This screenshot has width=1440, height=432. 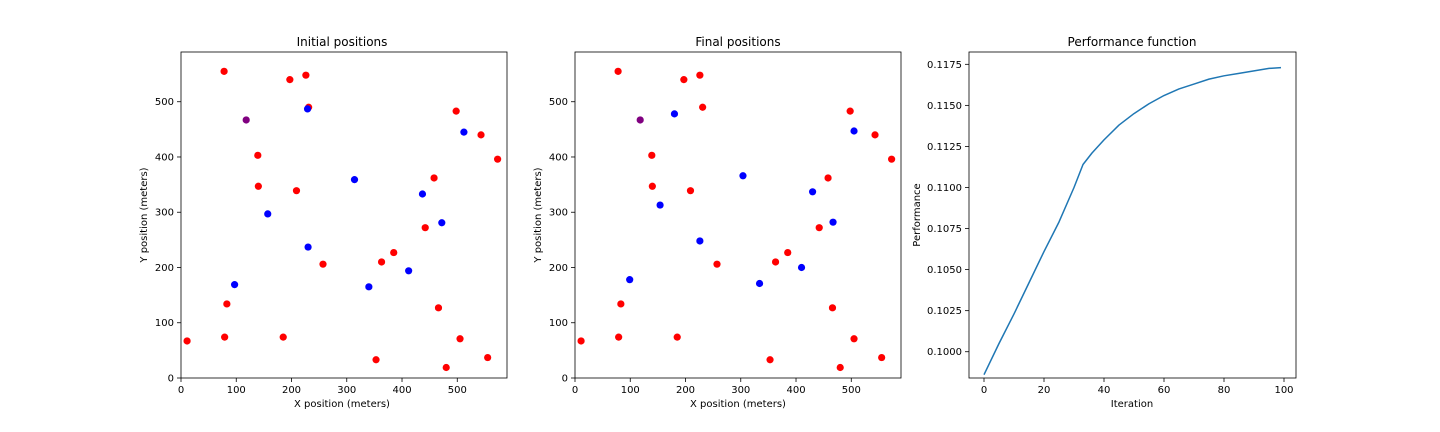 I want to click on x-tick-label: 500, so click(x=851, y=390).